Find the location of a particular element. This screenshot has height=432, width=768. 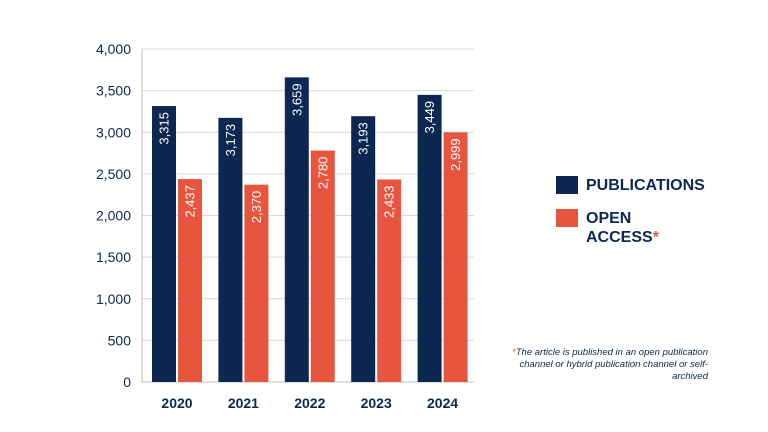

data-label: 2,433 is located at coordinates (389, 201).